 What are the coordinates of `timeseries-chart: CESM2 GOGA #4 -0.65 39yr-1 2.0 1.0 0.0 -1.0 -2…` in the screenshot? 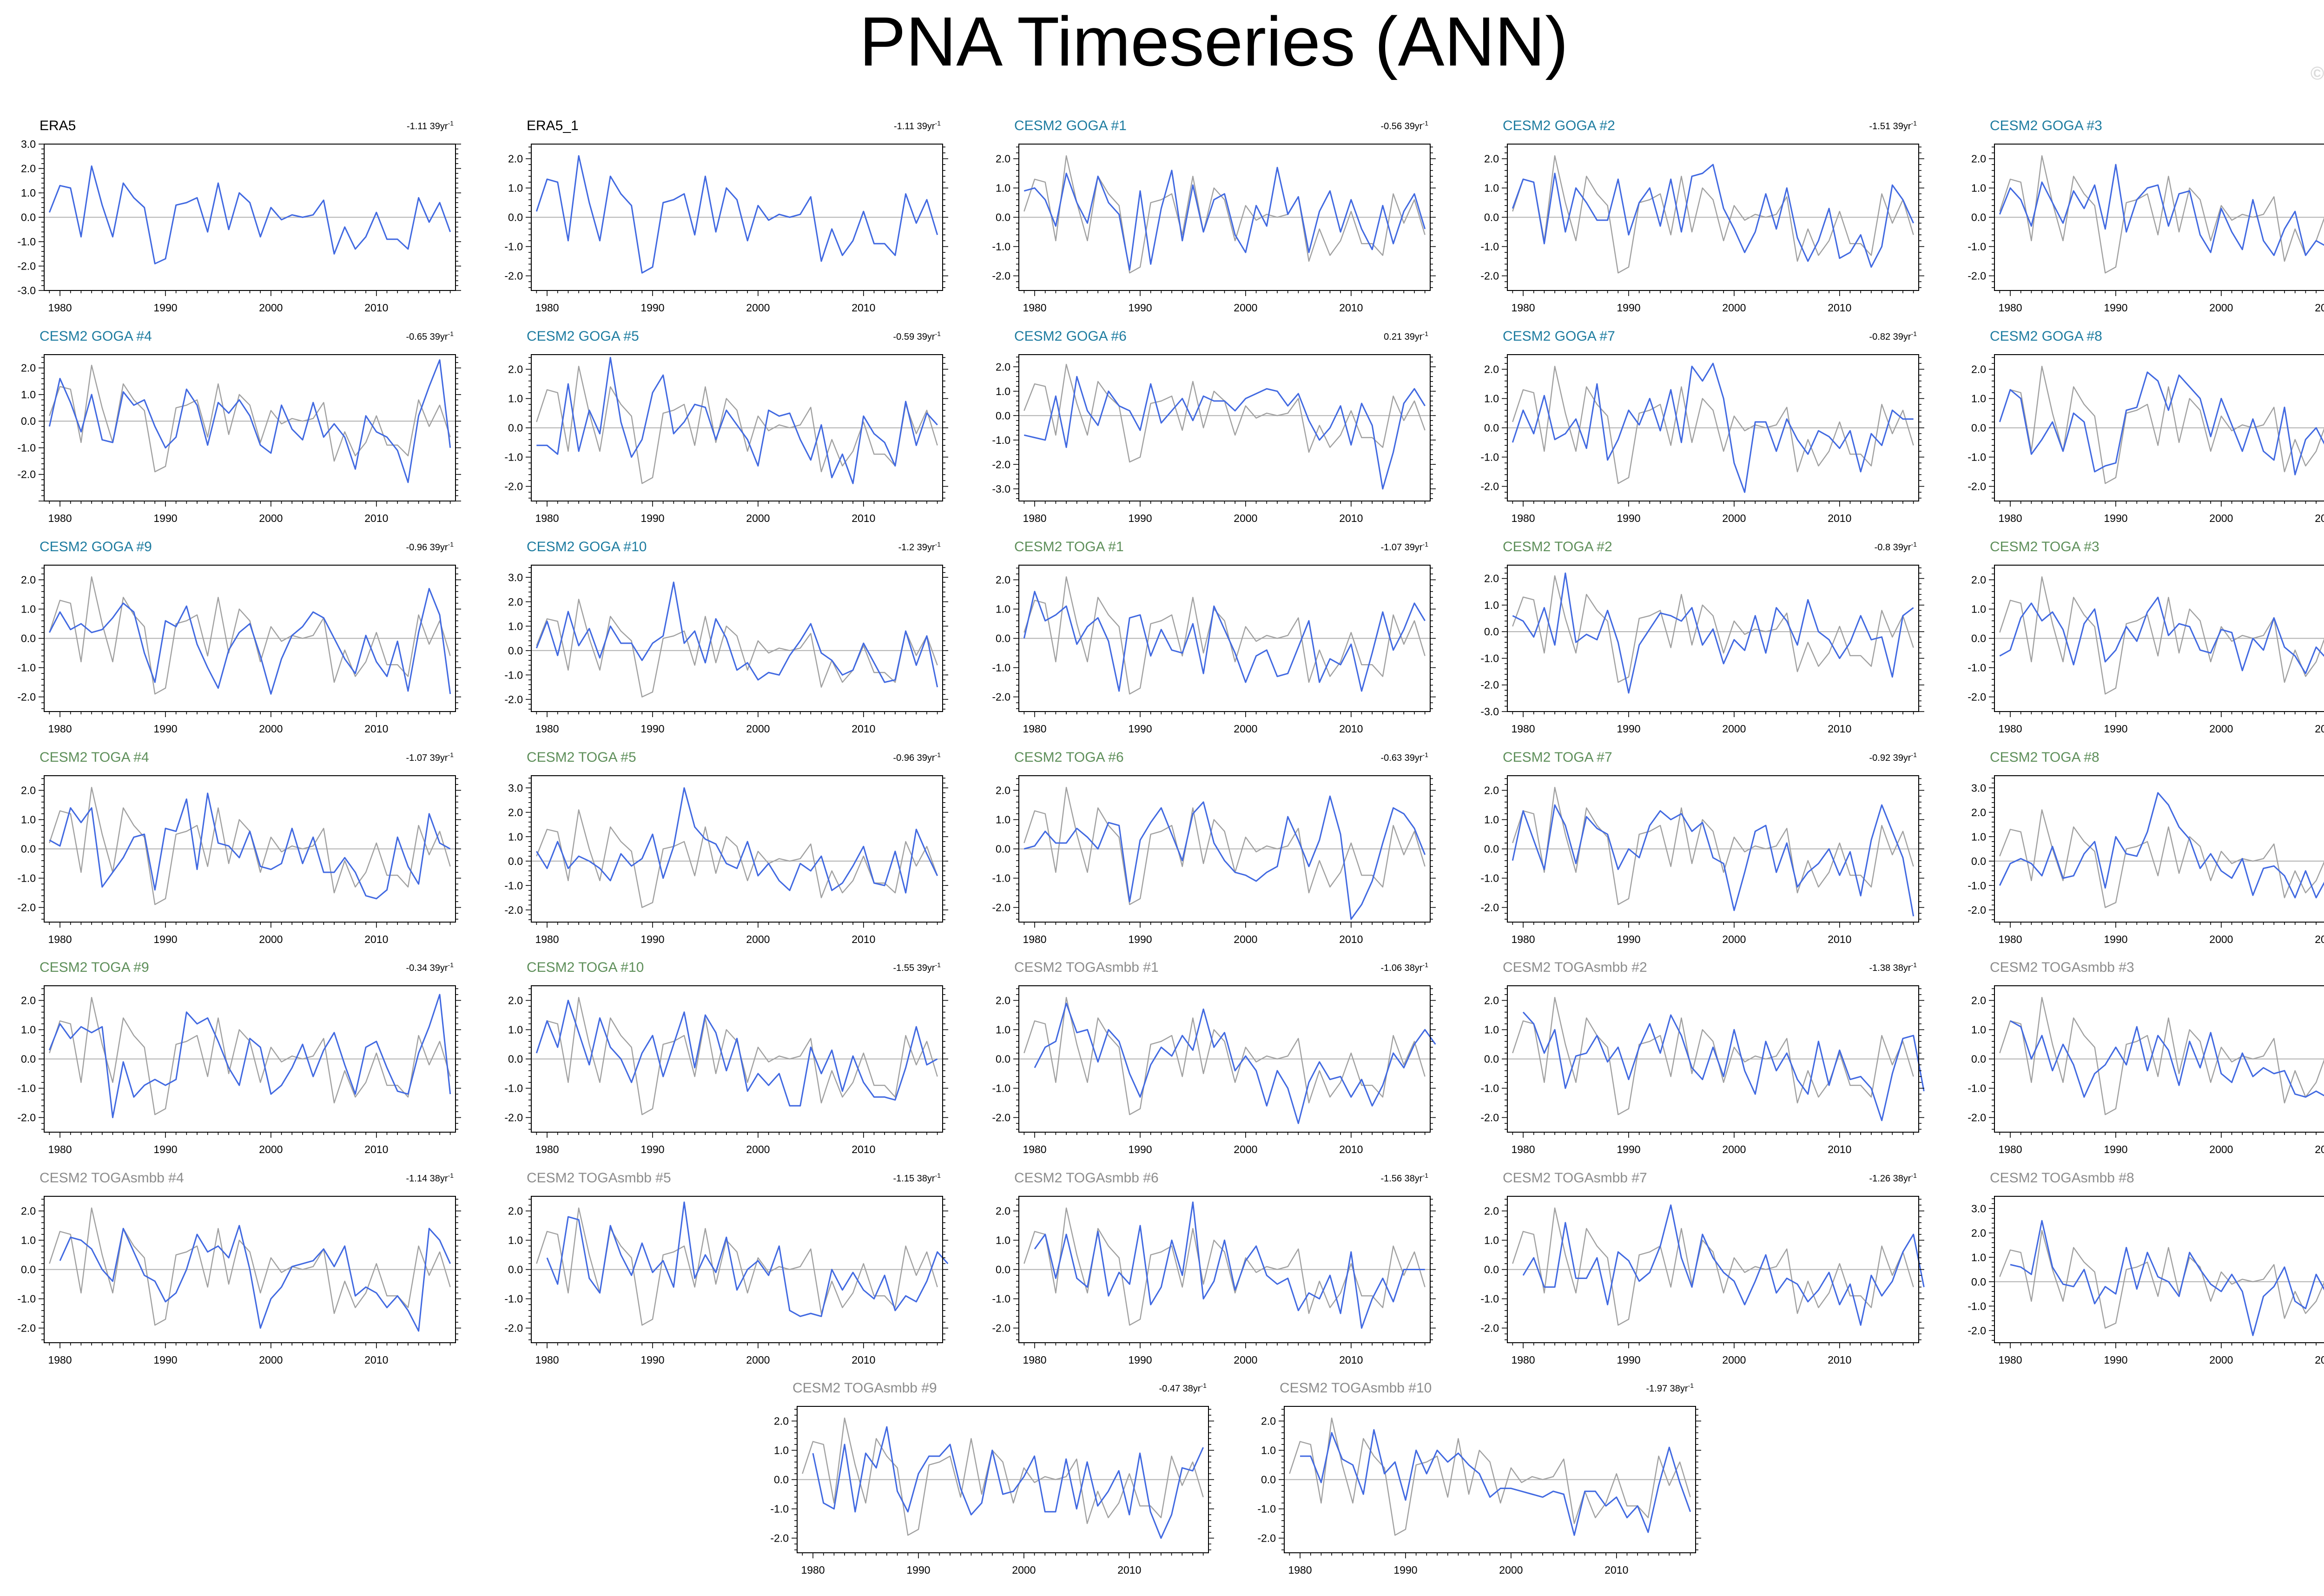 It's located at (239, 426).